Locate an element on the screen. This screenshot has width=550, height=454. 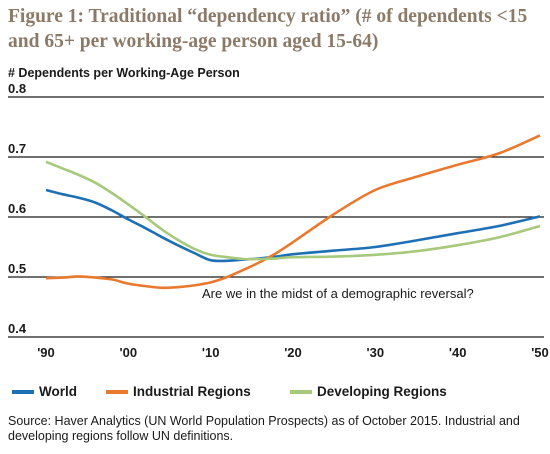
y-tick-labels: 0.8 0.7 0.6 0.5 0.4 is located at coordinates (17, 208).